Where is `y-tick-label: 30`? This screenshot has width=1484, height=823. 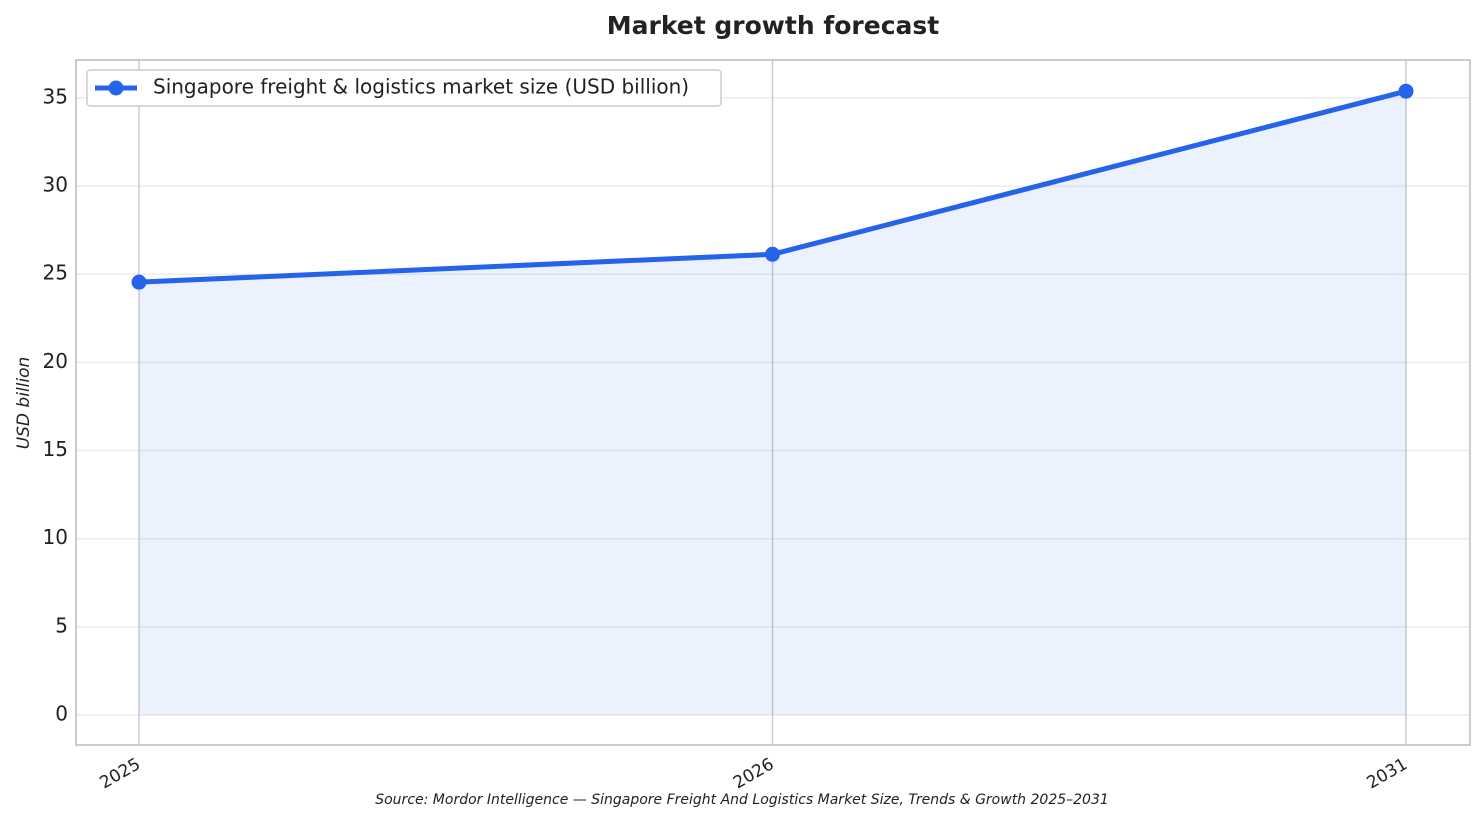
y-tick-label: 30 is located at coordinates (55, 185).